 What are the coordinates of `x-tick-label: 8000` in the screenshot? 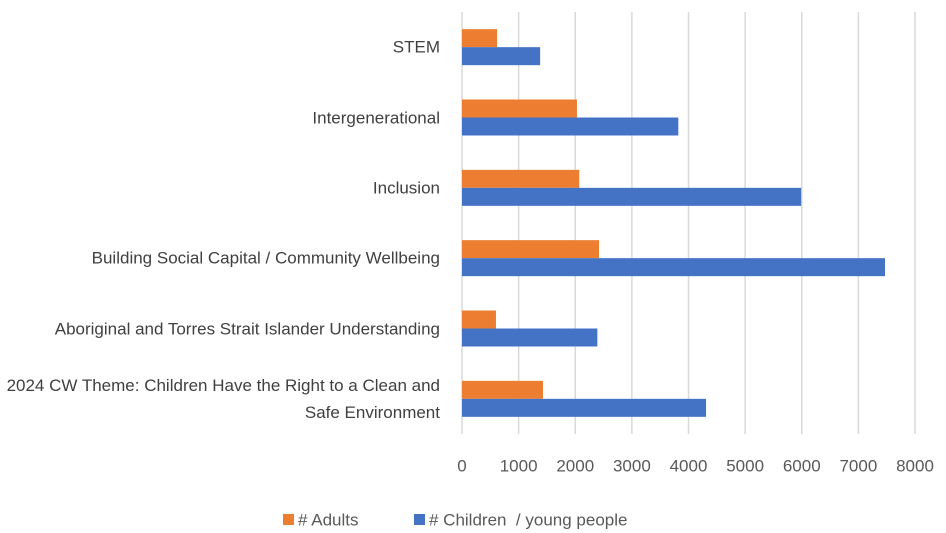 It's located at (915, 465).